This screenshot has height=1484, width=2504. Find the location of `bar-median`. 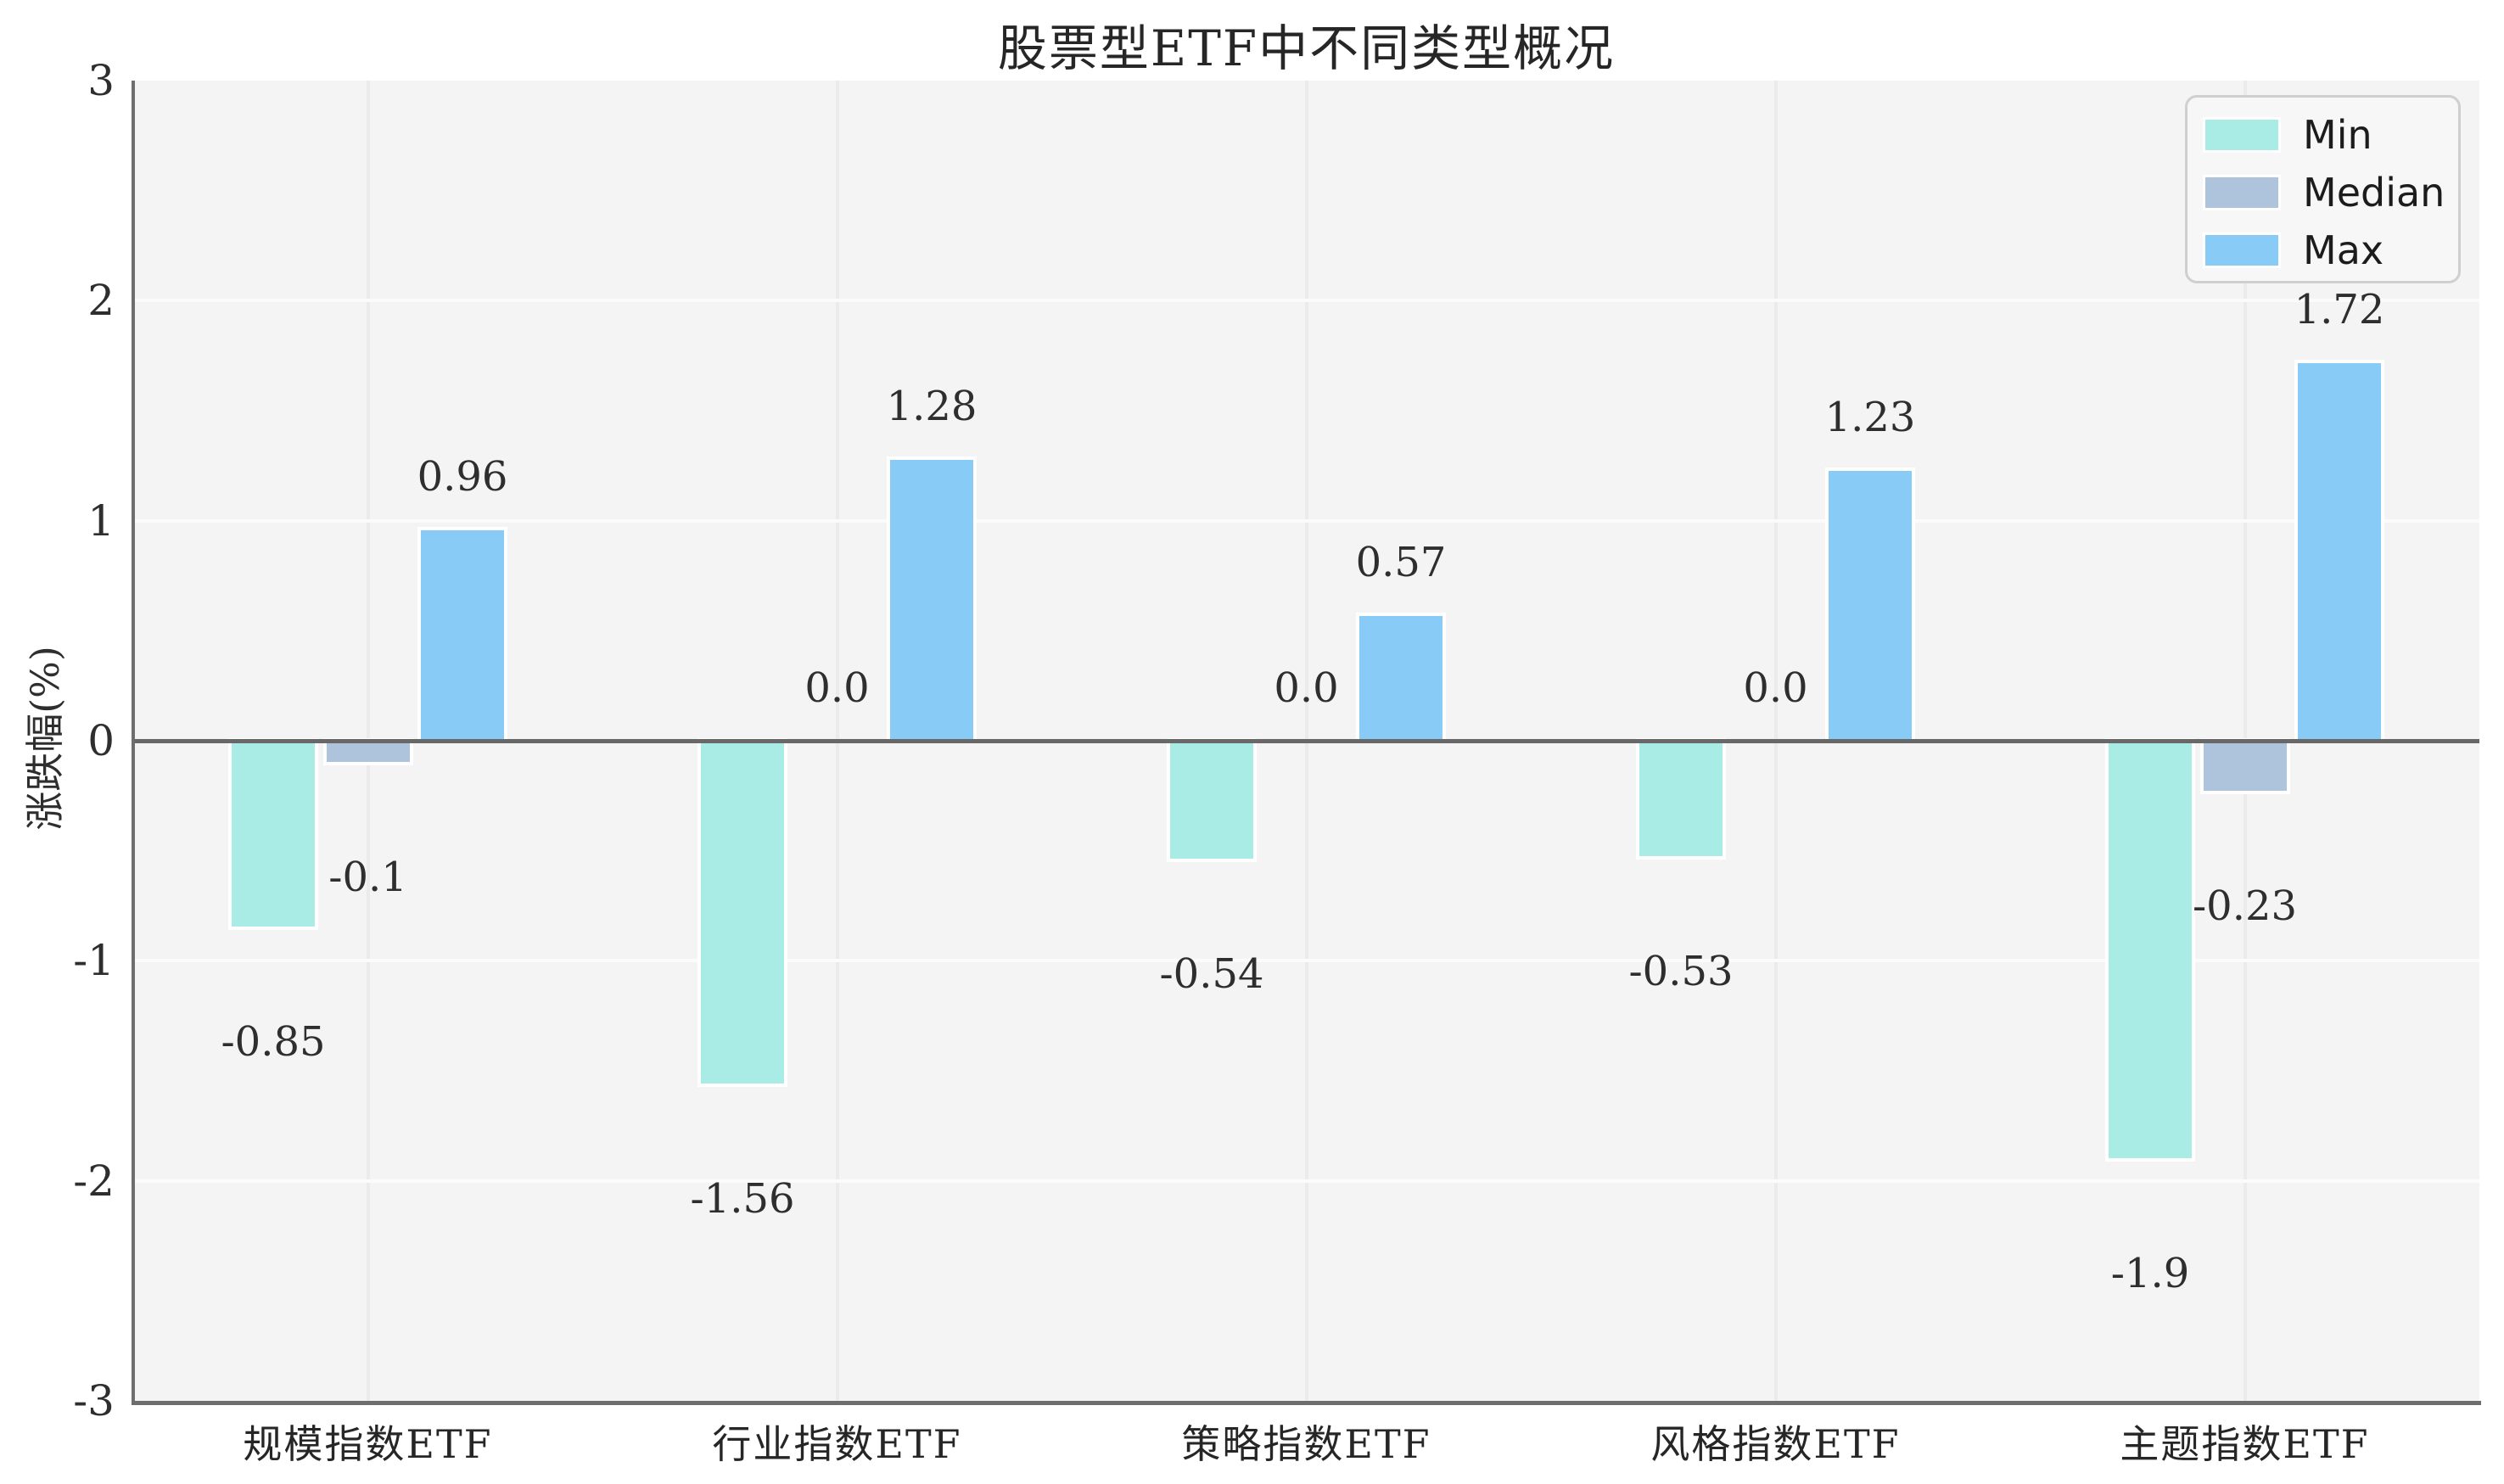

bar-median is located at coordinates (2244, 766).